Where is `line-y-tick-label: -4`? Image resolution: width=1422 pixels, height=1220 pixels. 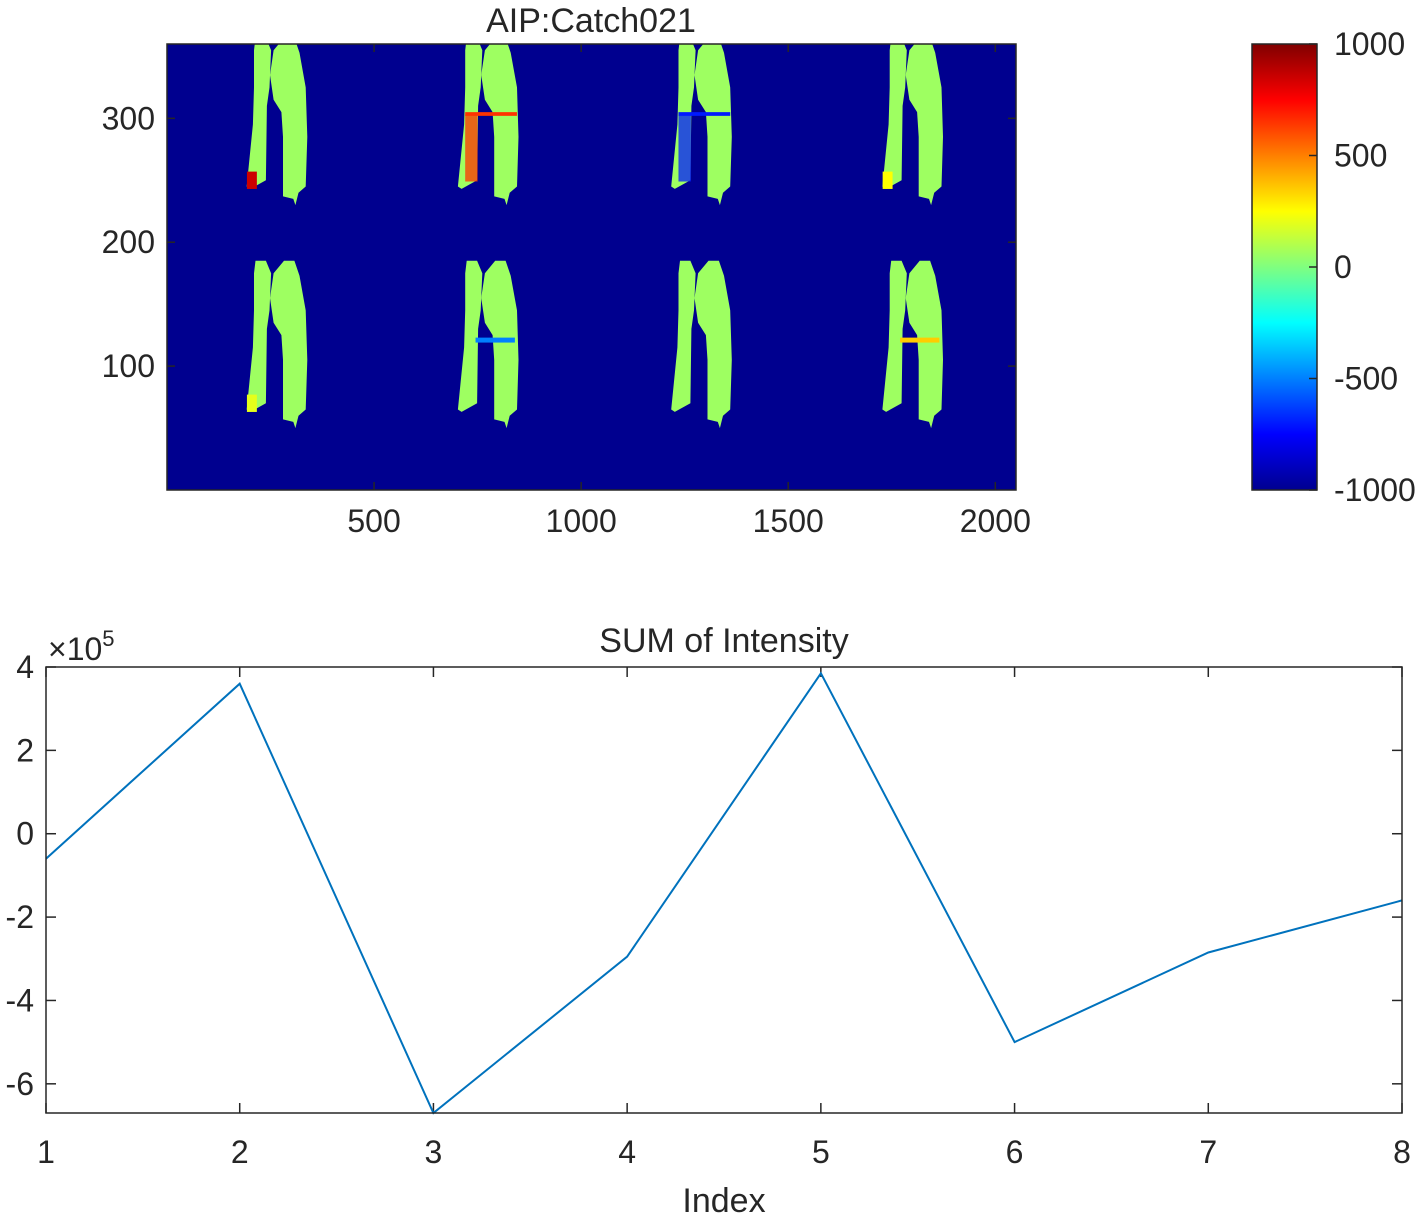 line-y-tick-label: -4 is located at coordinates (20, 1000).